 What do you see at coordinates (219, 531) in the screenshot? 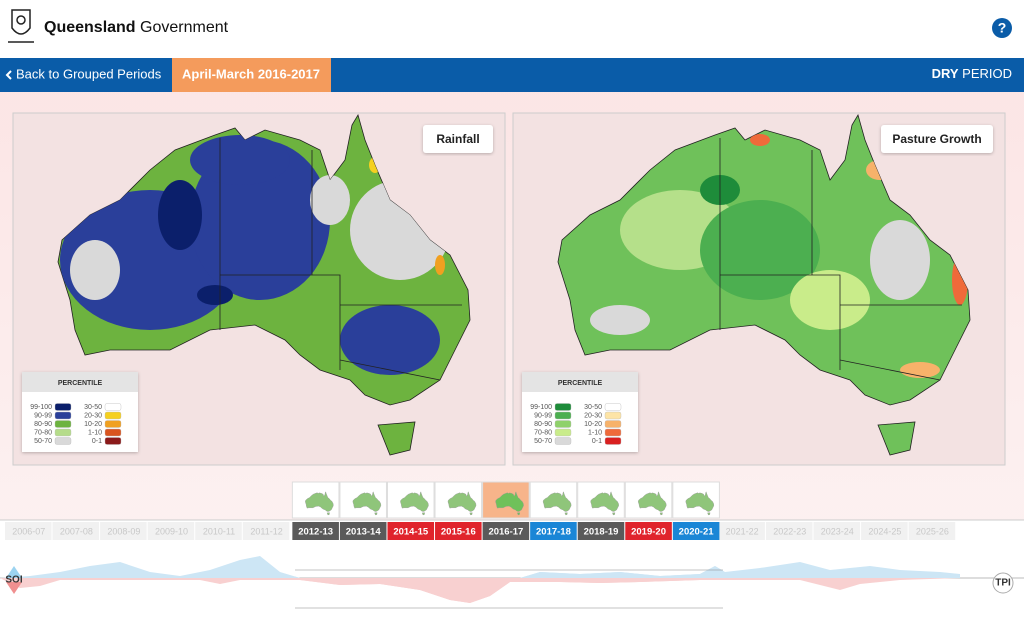
I see `year-label: 2010-11` at bounding box center [219, 531].